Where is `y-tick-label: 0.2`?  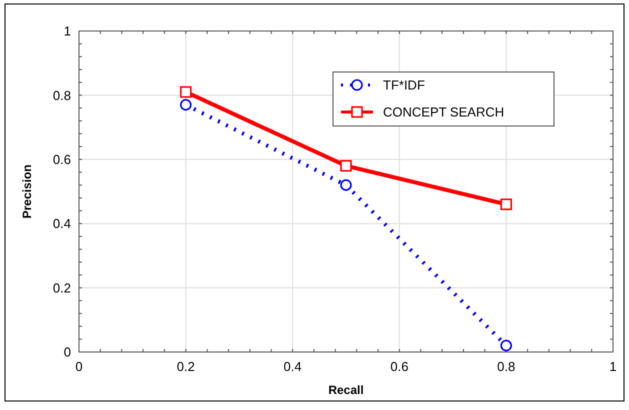 y-tick-label: 0.2 is located at coordinates (61, 288).